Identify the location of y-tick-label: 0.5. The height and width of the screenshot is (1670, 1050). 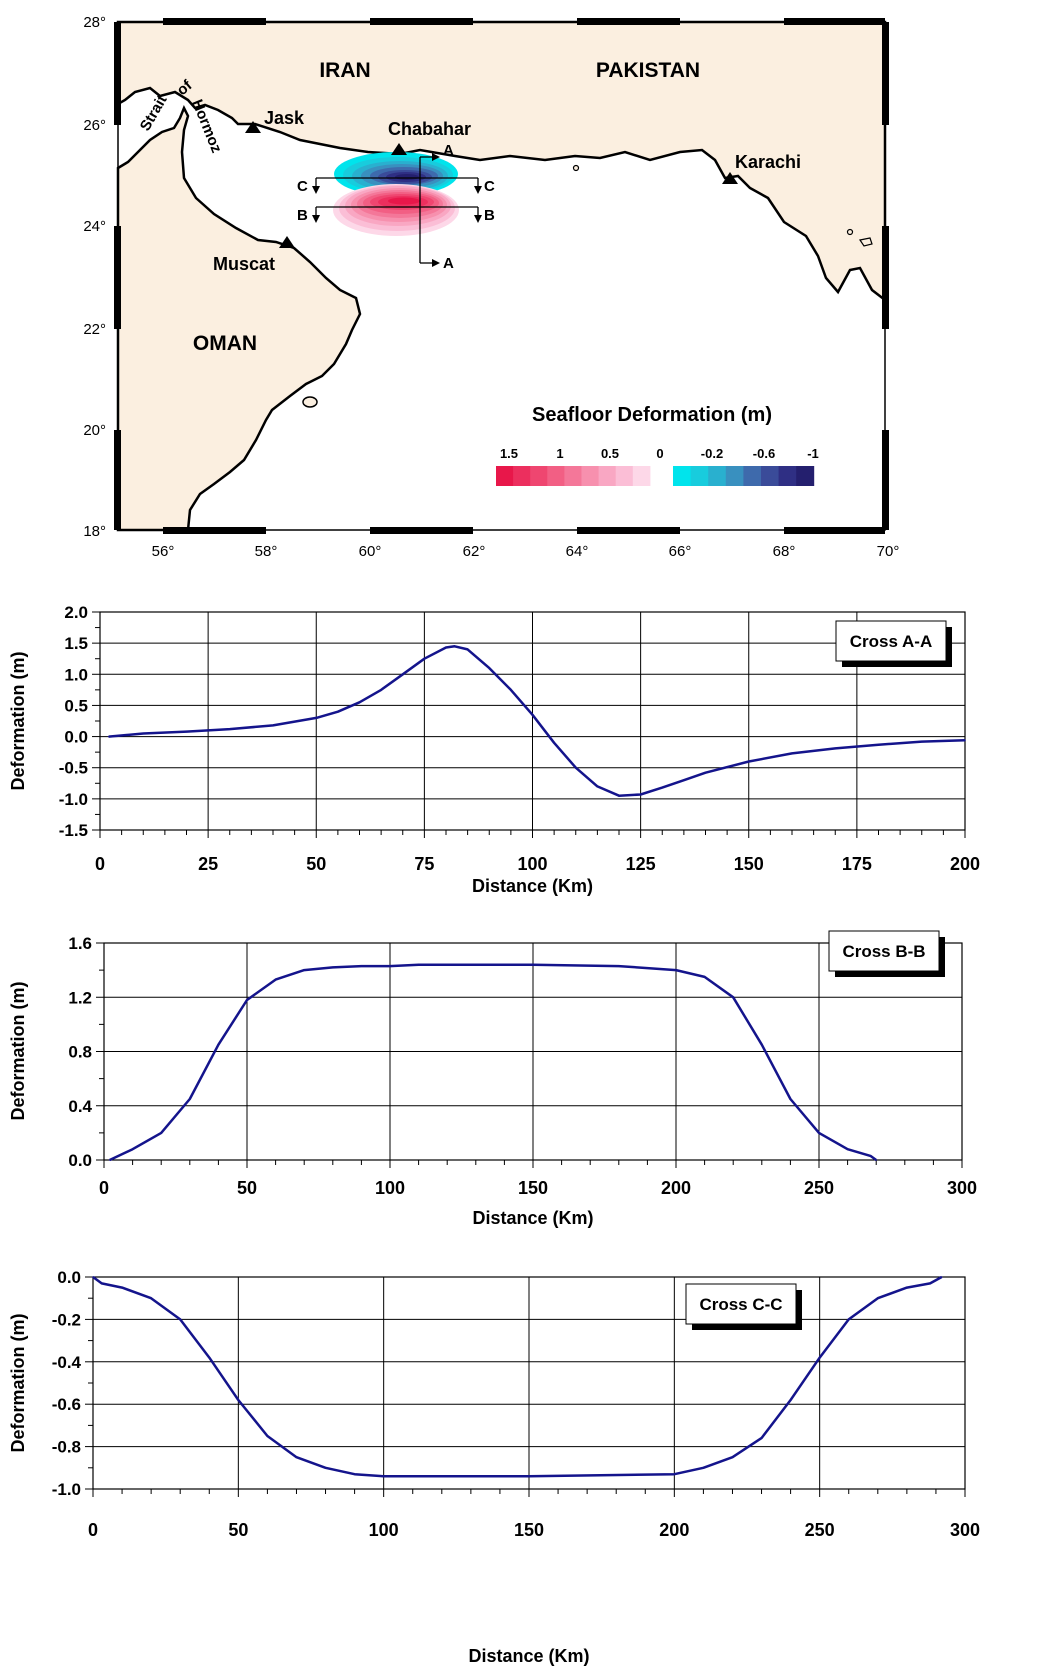
(76, 705).